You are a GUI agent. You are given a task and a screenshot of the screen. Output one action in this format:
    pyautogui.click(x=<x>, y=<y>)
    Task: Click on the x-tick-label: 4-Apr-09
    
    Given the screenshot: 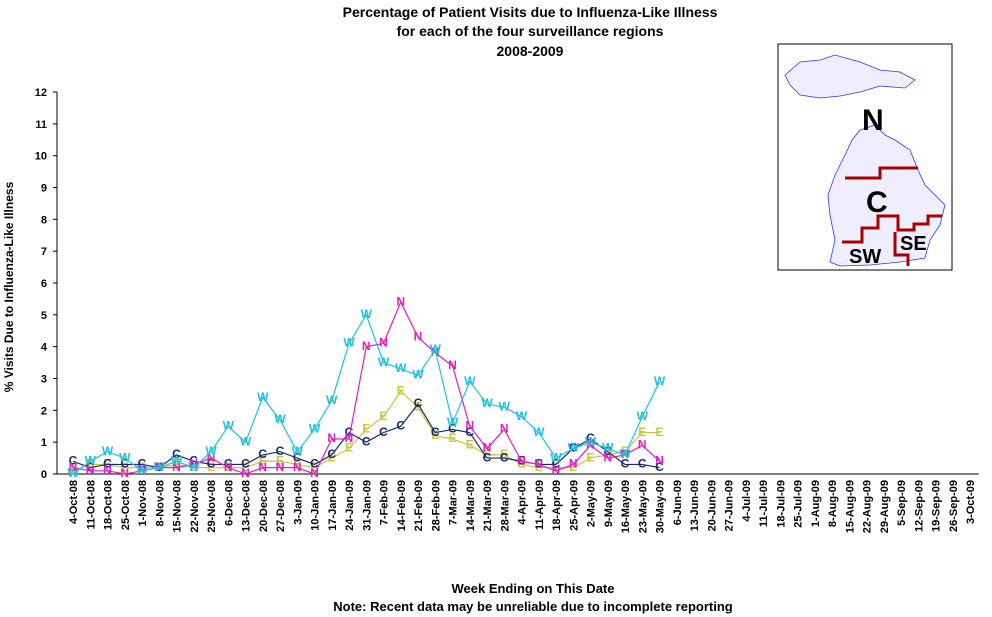 What is the action you would take?
    pyautogui.click(x=523, y=502)
    